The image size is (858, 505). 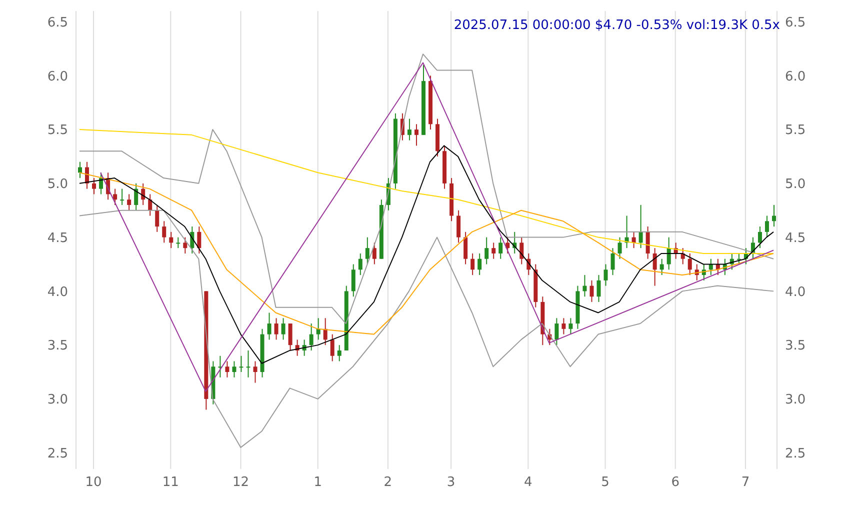 I want to click on x-tick-label: 11, so click(x=170, y=482).